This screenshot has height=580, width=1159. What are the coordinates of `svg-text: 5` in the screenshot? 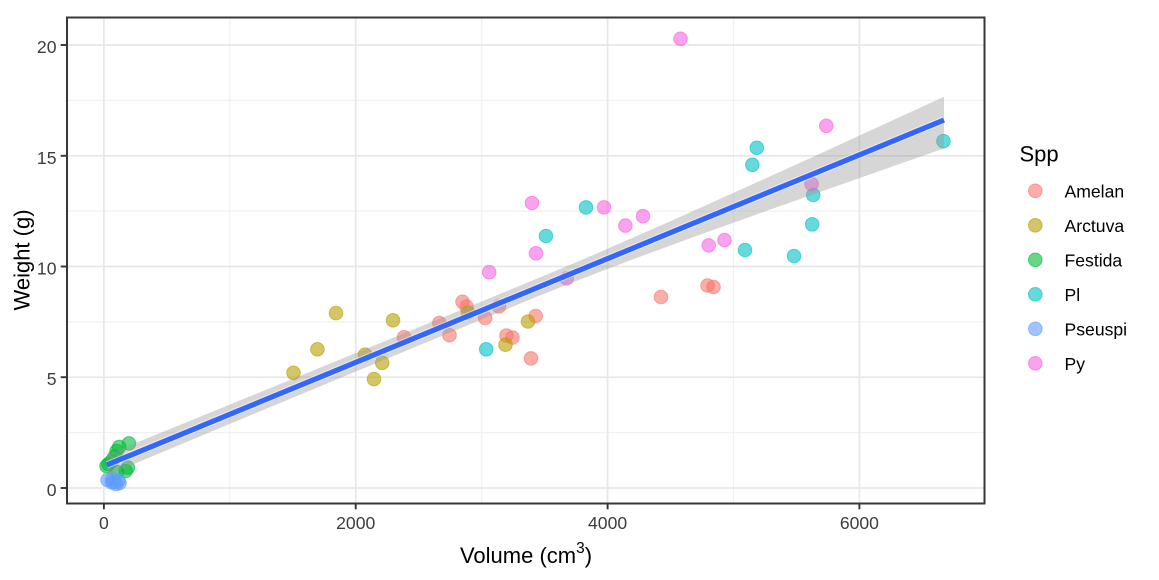 It's located at (52, 379).